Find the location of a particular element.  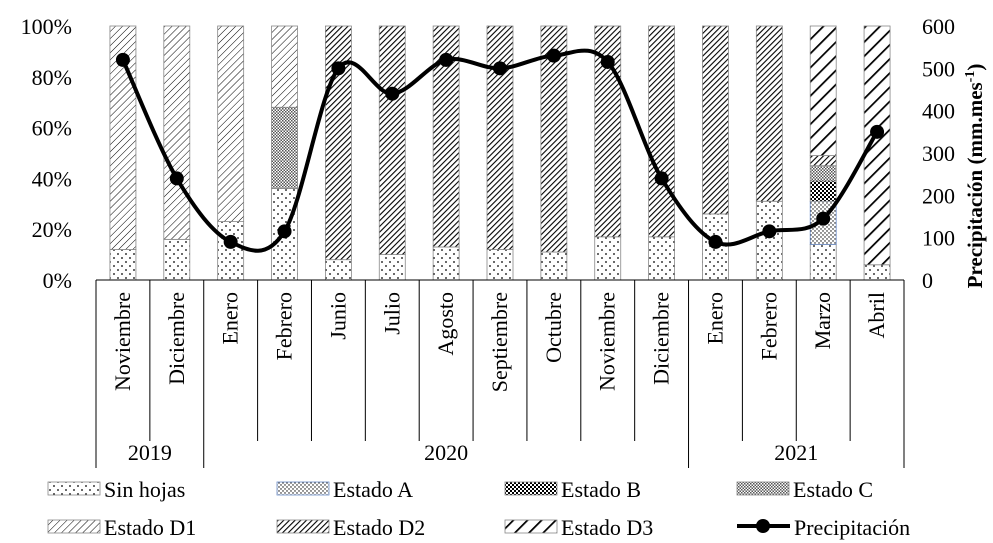

right-tick-label: 400 is located at coordinates (938, 111).